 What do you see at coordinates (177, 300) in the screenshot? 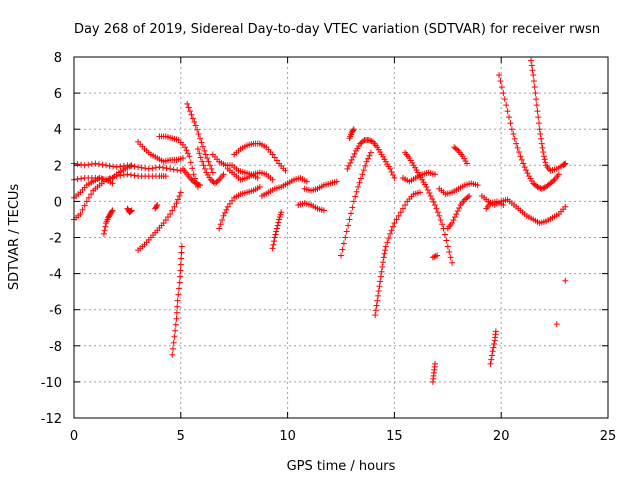
I see `series-arc-k` at bounding box center [177, 300].